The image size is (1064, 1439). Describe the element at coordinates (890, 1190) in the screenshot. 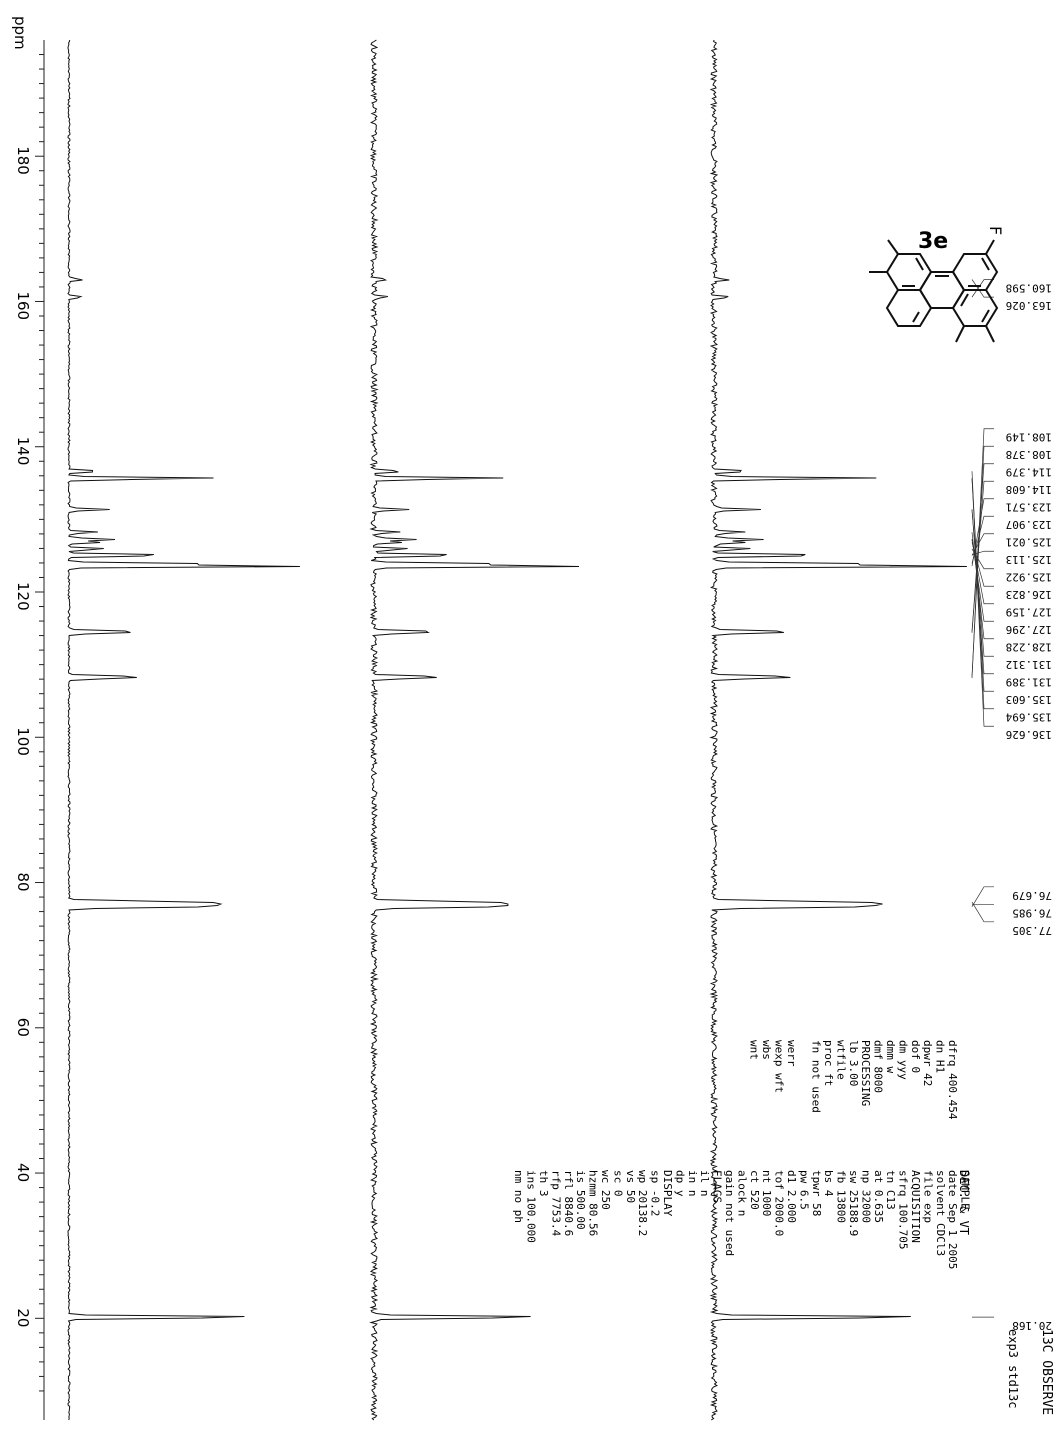

I see `parameter-line: tn C13` at that location.